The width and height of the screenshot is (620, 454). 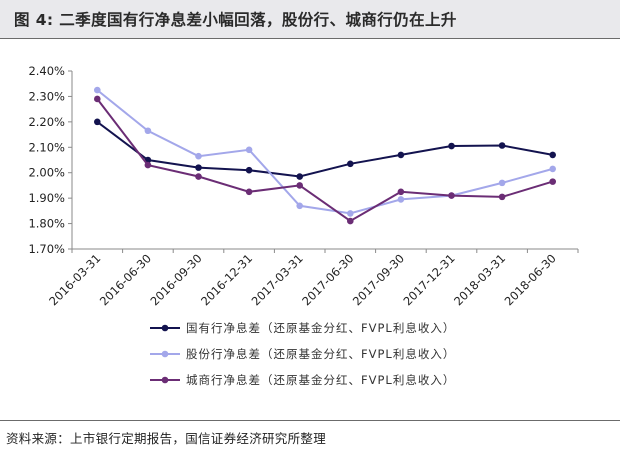 I want to click on y-tick-label: 2.10%, so click(x=46, y=147).